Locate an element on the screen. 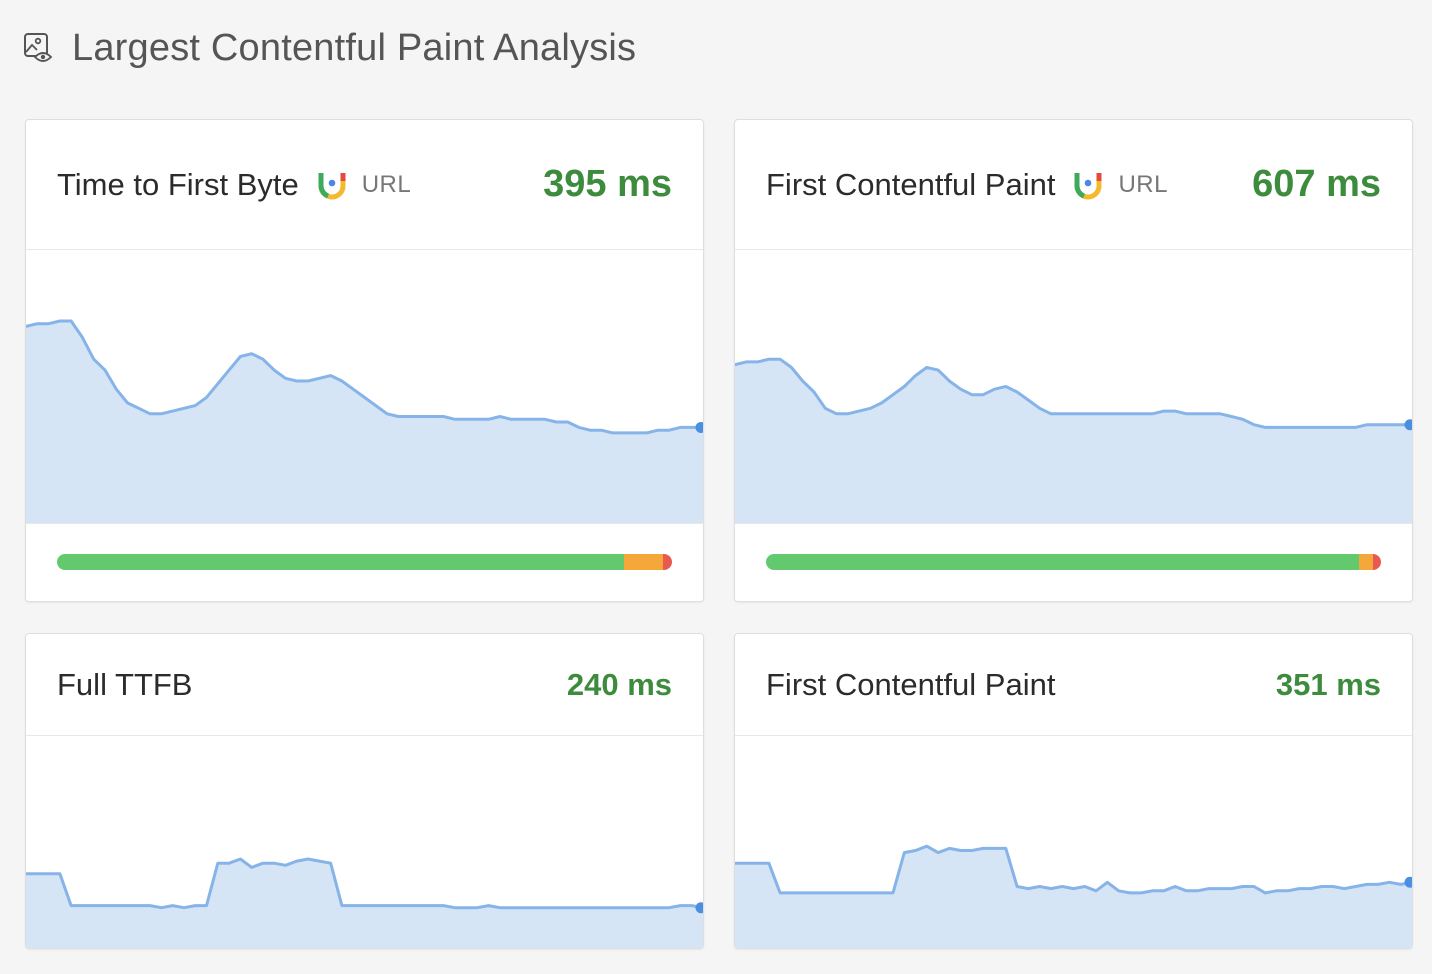 Image resolution: width=1432 pixels, height=974 pixels. card-title: Time to First Byte is located at coordinates (178, 184).